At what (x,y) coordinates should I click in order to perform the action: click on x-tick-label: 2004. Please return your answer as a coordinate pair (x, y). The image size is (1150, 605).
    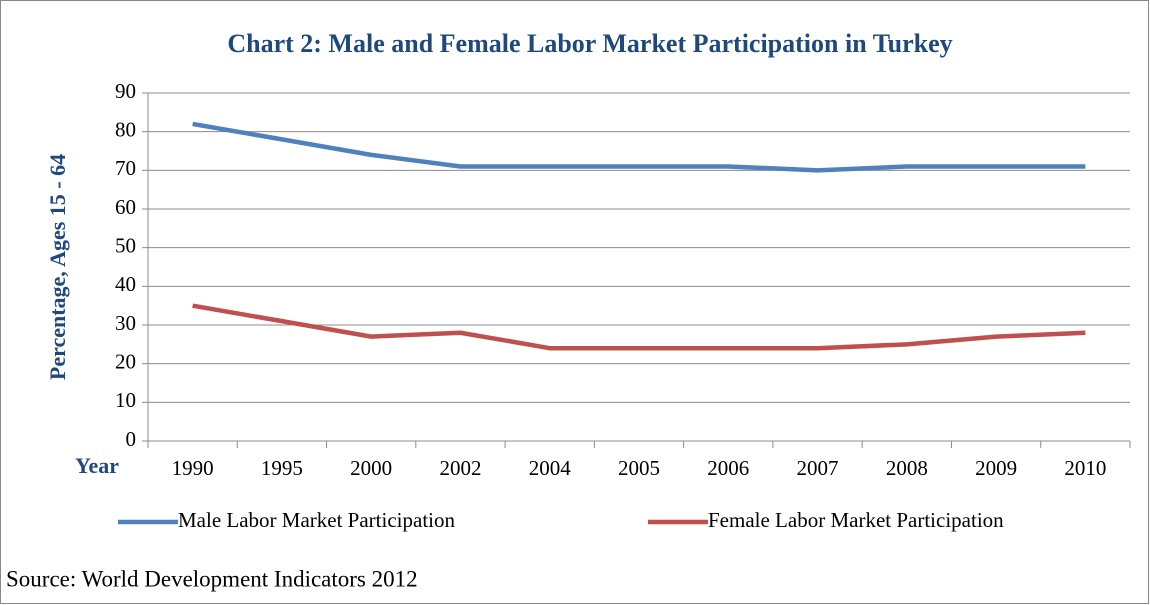
    Looking at the image, I should click on (550, 468).